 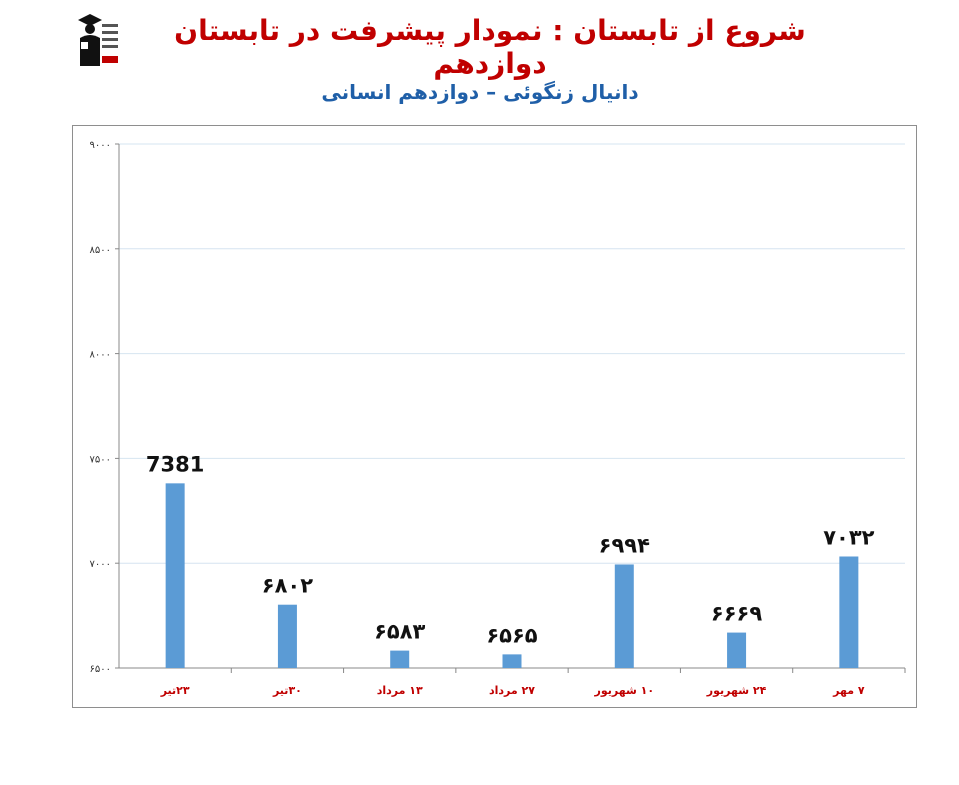 I want to click on chart-subtitle: دانیال زنگوئی – دوازدهم انسانی, so click(x=480, y=92).